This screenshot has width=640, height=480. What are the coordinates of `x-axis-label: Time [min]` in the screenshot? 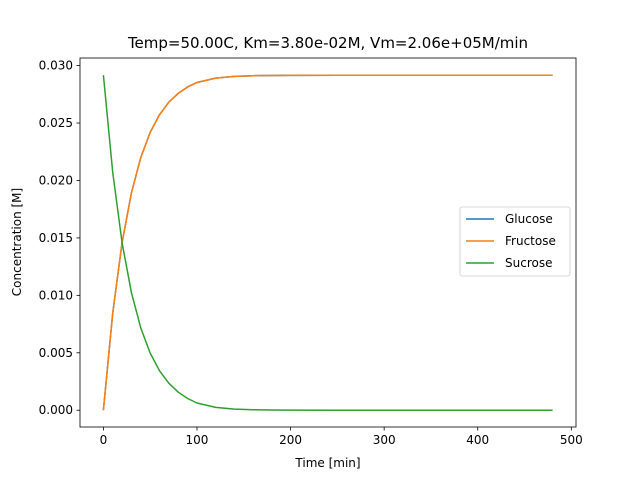 It's located at (327, 463).